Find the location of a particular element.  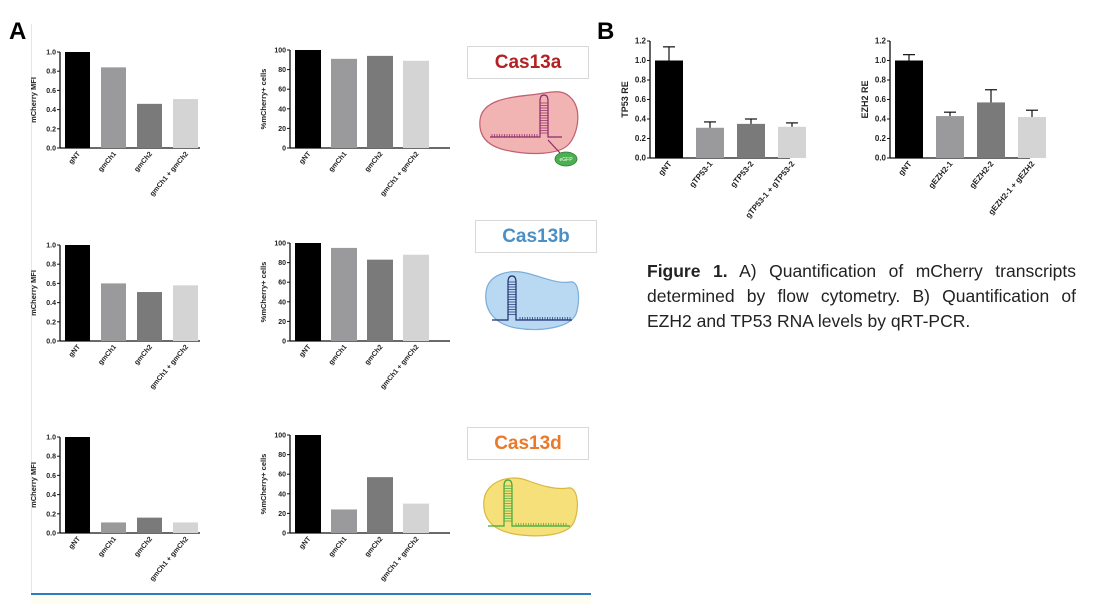

cas13d-rna-strand is located at coordinates (529, 503).